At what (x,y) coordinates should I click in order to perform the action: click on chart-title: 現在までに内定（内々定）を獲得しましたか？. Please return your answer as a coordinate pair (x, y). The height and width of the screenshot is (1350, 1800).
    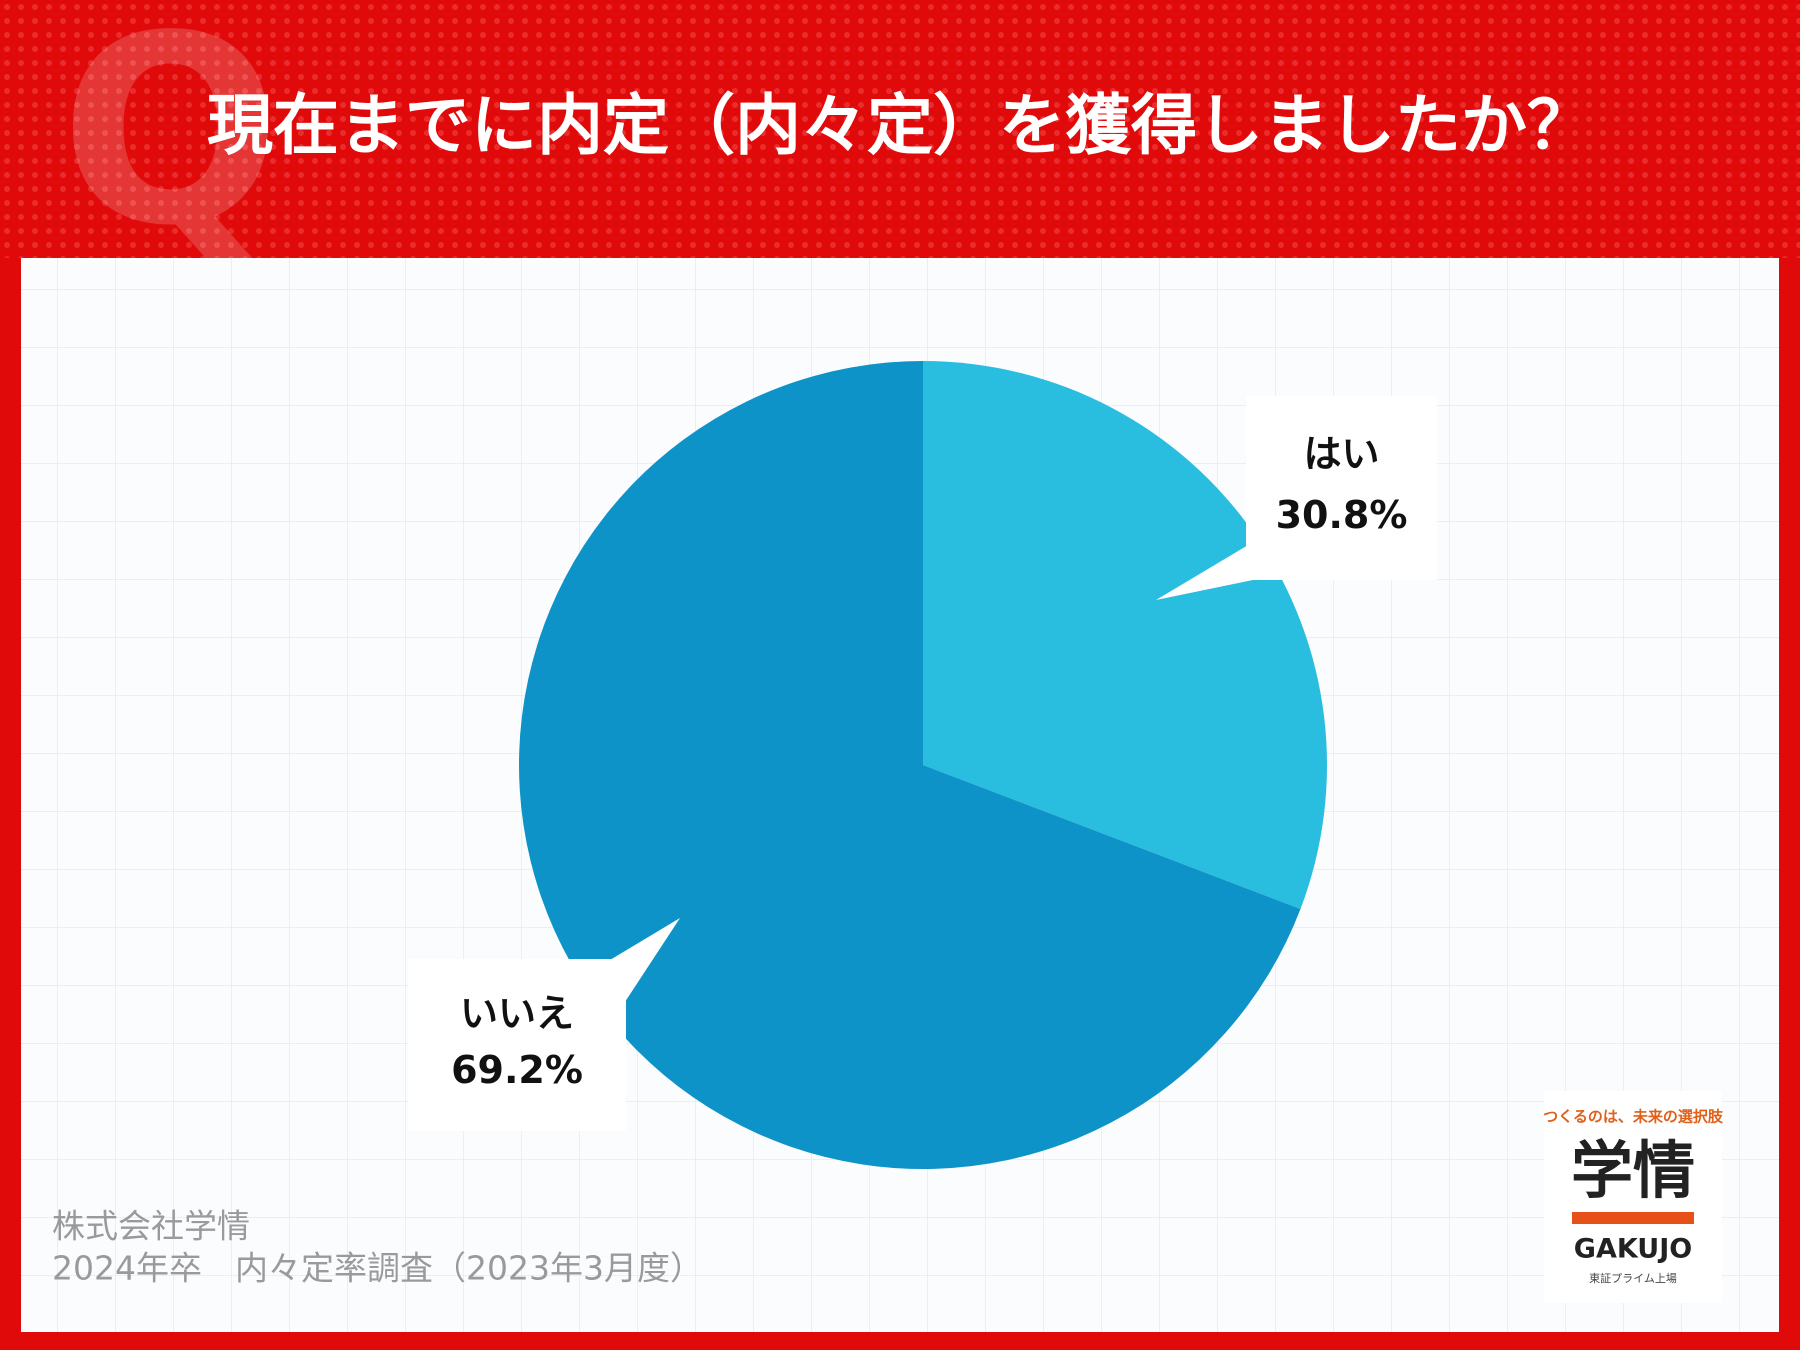
    Looking at the image, I should click on (900, 125).